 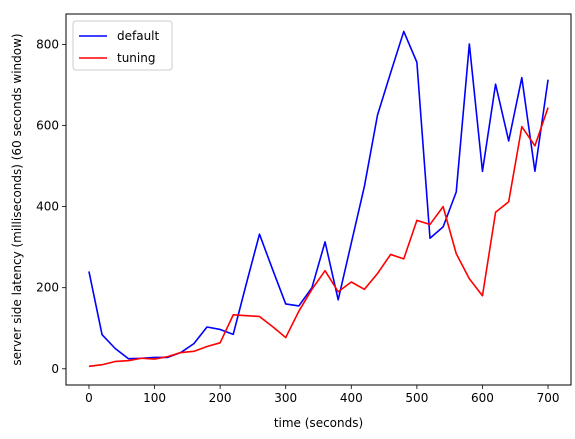 What do you see at coordinates (138, 36) in the screenshot?
I see `legend-label-default: default` at bounding box center [138, 36].